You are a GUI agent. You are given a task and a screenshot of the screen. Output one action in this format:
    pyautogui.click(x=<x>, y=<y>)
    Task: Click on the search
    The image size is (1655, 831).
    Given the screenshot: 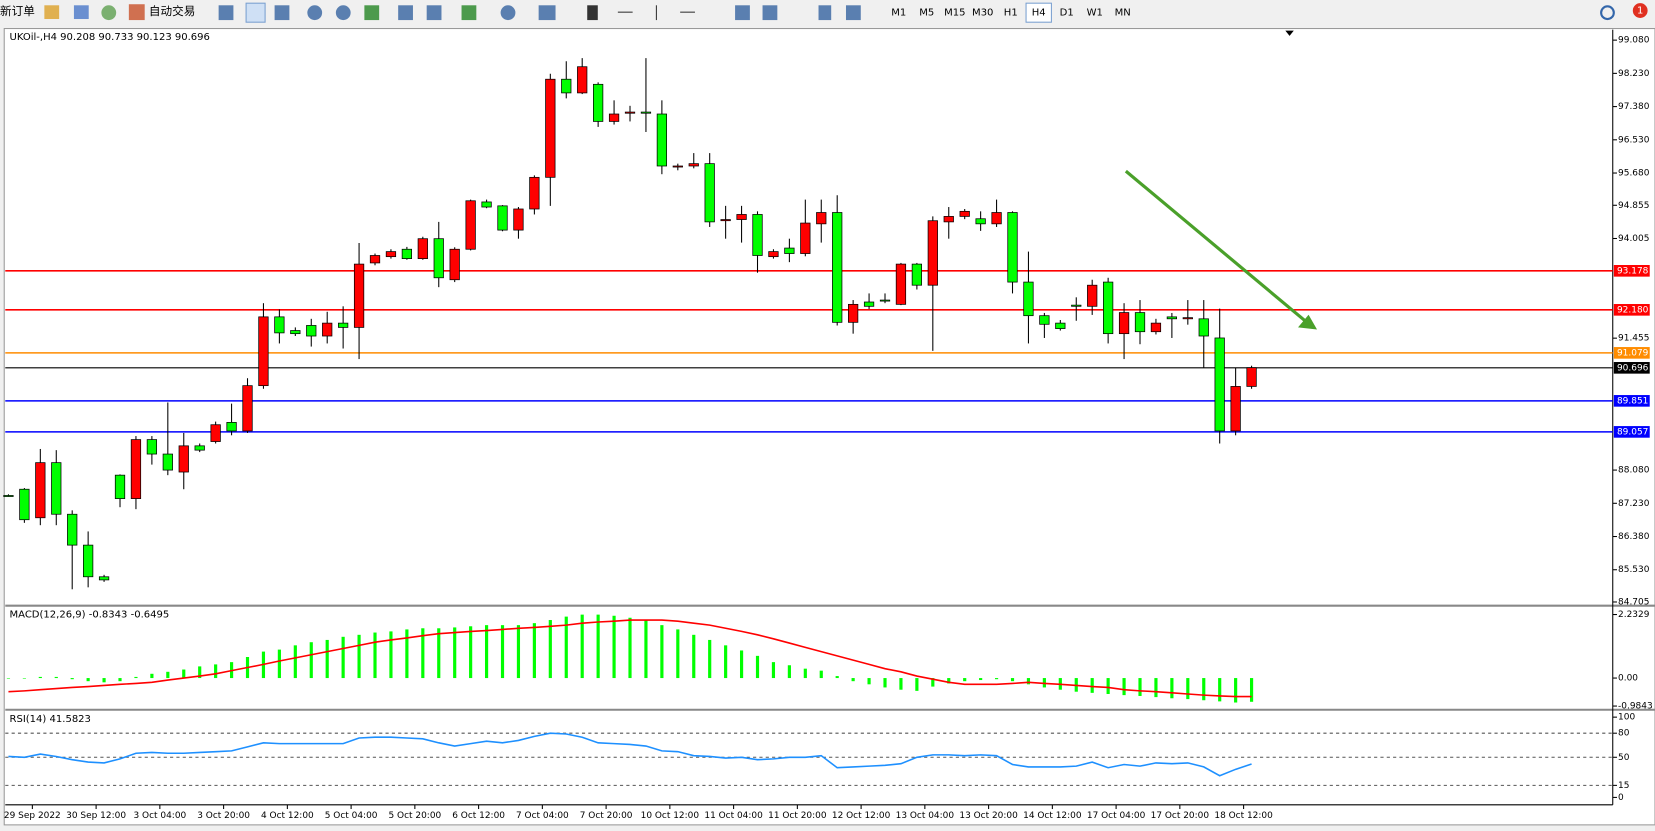 What is the action you would take?
    pyautogui.click(x=1607, y=13)
    